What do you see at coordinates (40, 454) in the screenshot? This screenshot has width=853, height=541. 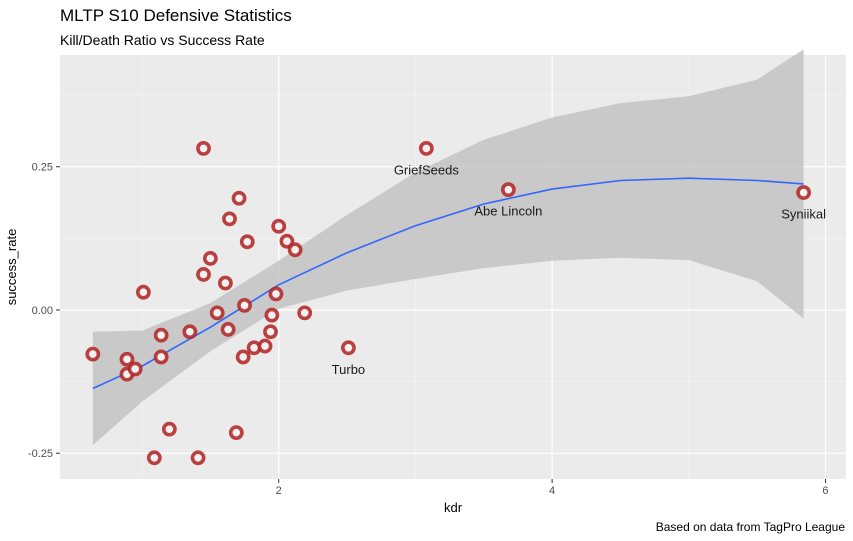 I see `y-tick-label: -0.25` at bounding box center [40, 454].